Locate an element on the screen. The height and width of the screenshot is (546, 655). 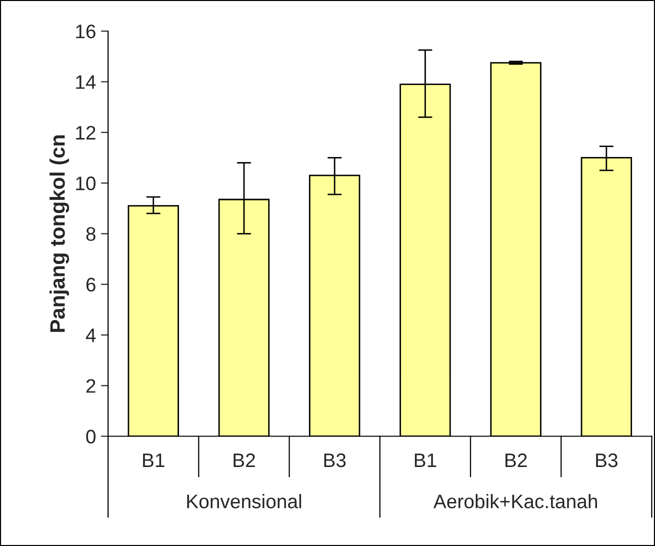
text: Aerobik+Kac.tanah is located at coordinates (515, 501).